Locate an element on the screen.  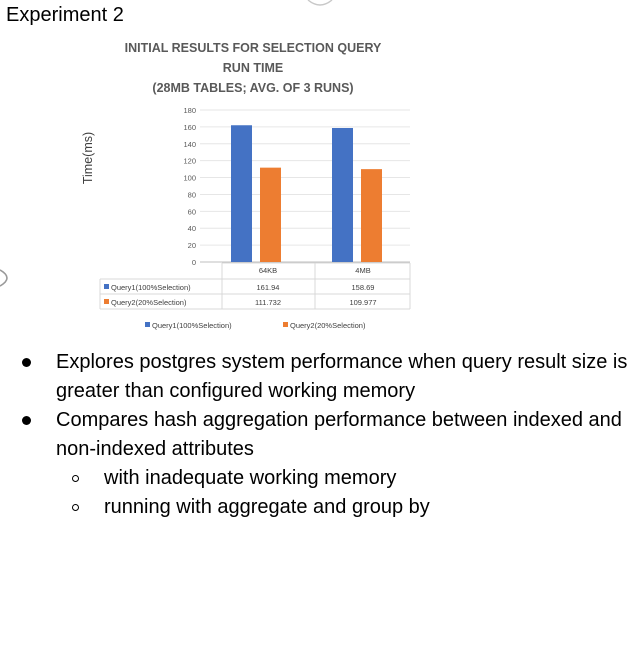
y-tick-label: 120 is located at coordinates (189, 161).